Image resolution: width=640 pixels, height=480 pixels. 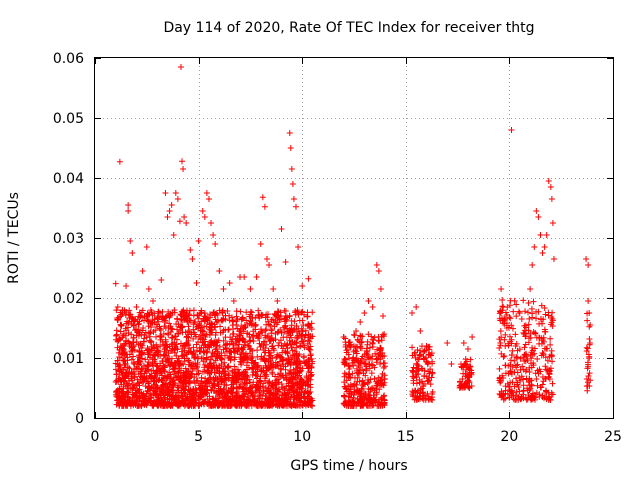 I want to click on x-tick-label: 0, so click(x=95, y=437).